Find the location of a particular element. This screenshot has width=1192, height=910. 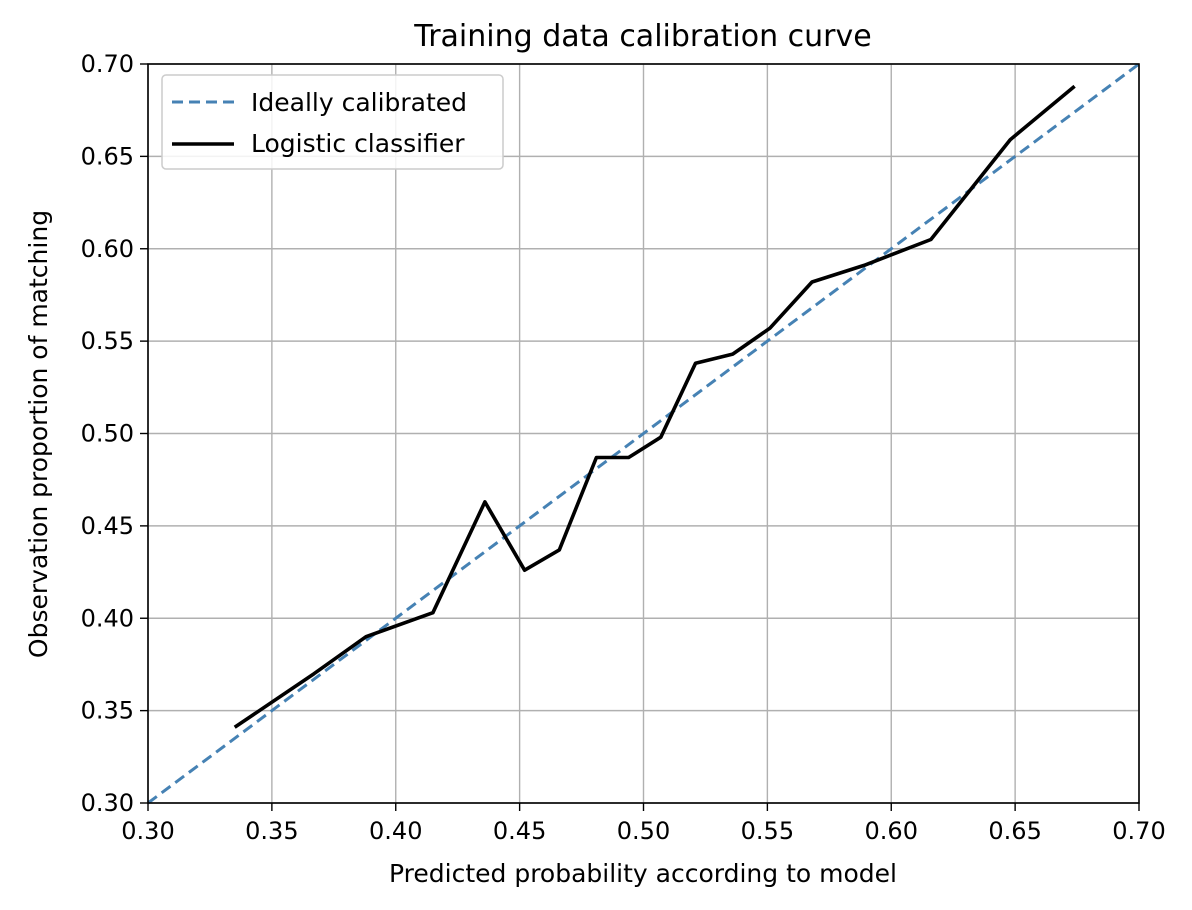

legend-label-ideally-calibrated: Ideally calibrated is located at coordinates (359, 102).